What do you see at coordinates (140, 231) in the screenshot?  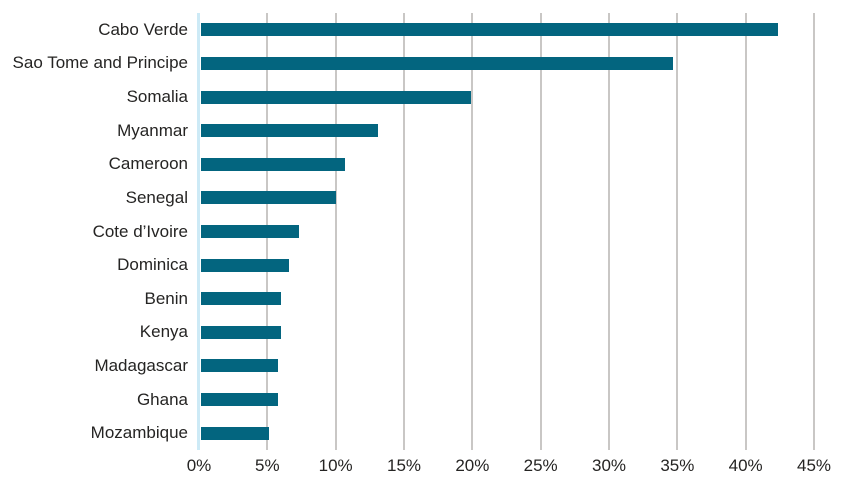 I see `category-label: Cote d’Ivoire` at bounding box center [140, 231].